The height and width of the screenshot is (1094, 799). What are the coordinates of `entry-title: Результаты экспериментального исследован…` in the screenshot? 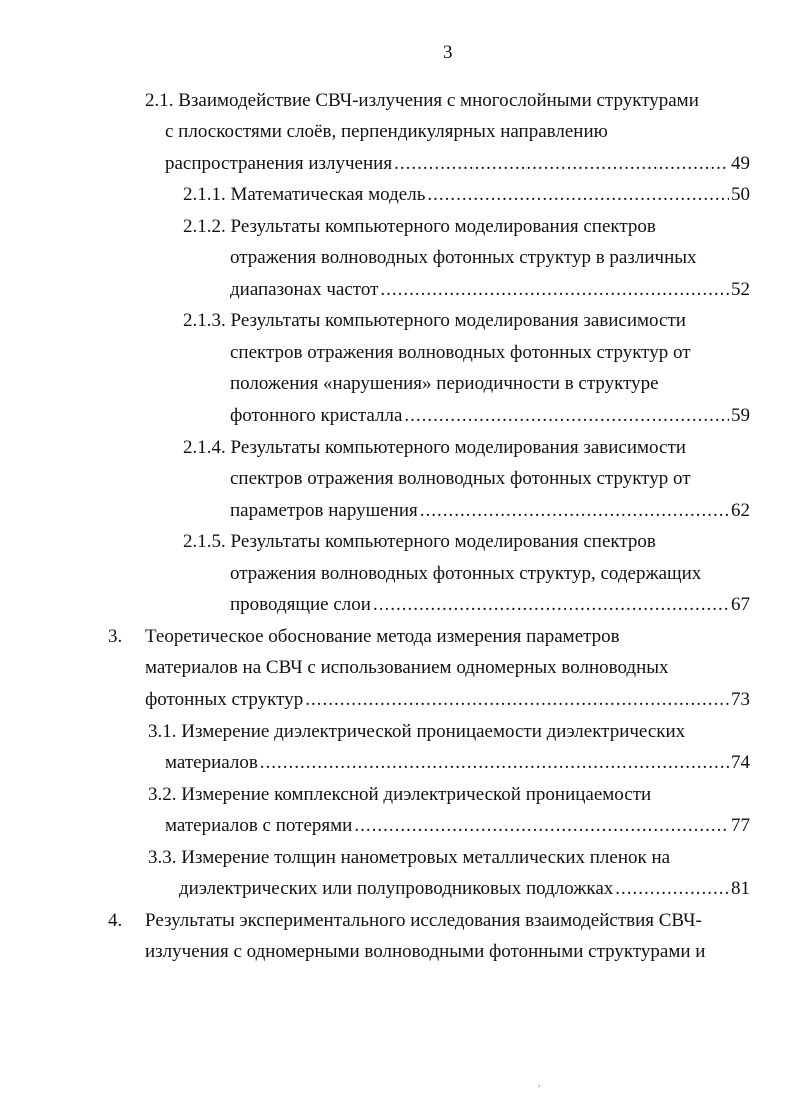 It's located at (423, 920).